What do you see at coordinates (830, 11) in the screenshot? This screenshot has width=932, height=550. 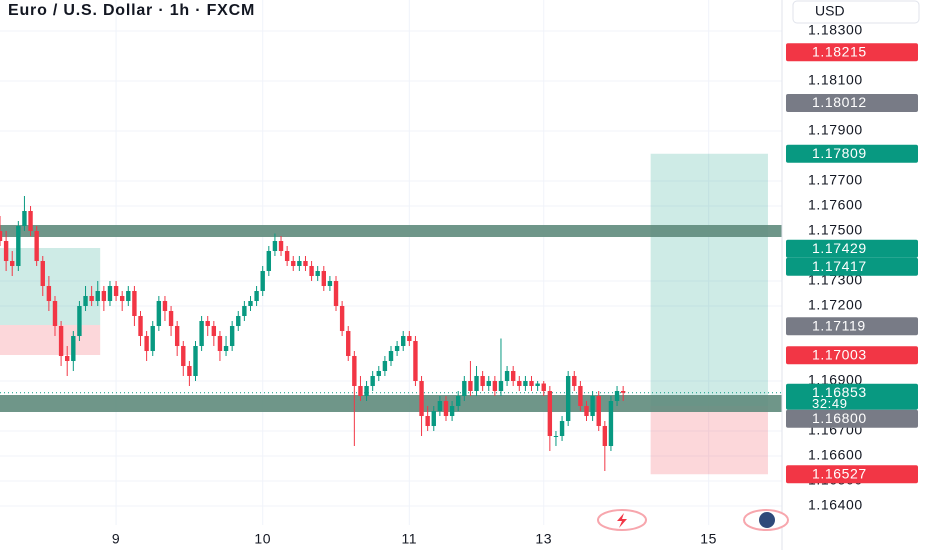 I see `currency: USD` at bounding box center [830, 11].